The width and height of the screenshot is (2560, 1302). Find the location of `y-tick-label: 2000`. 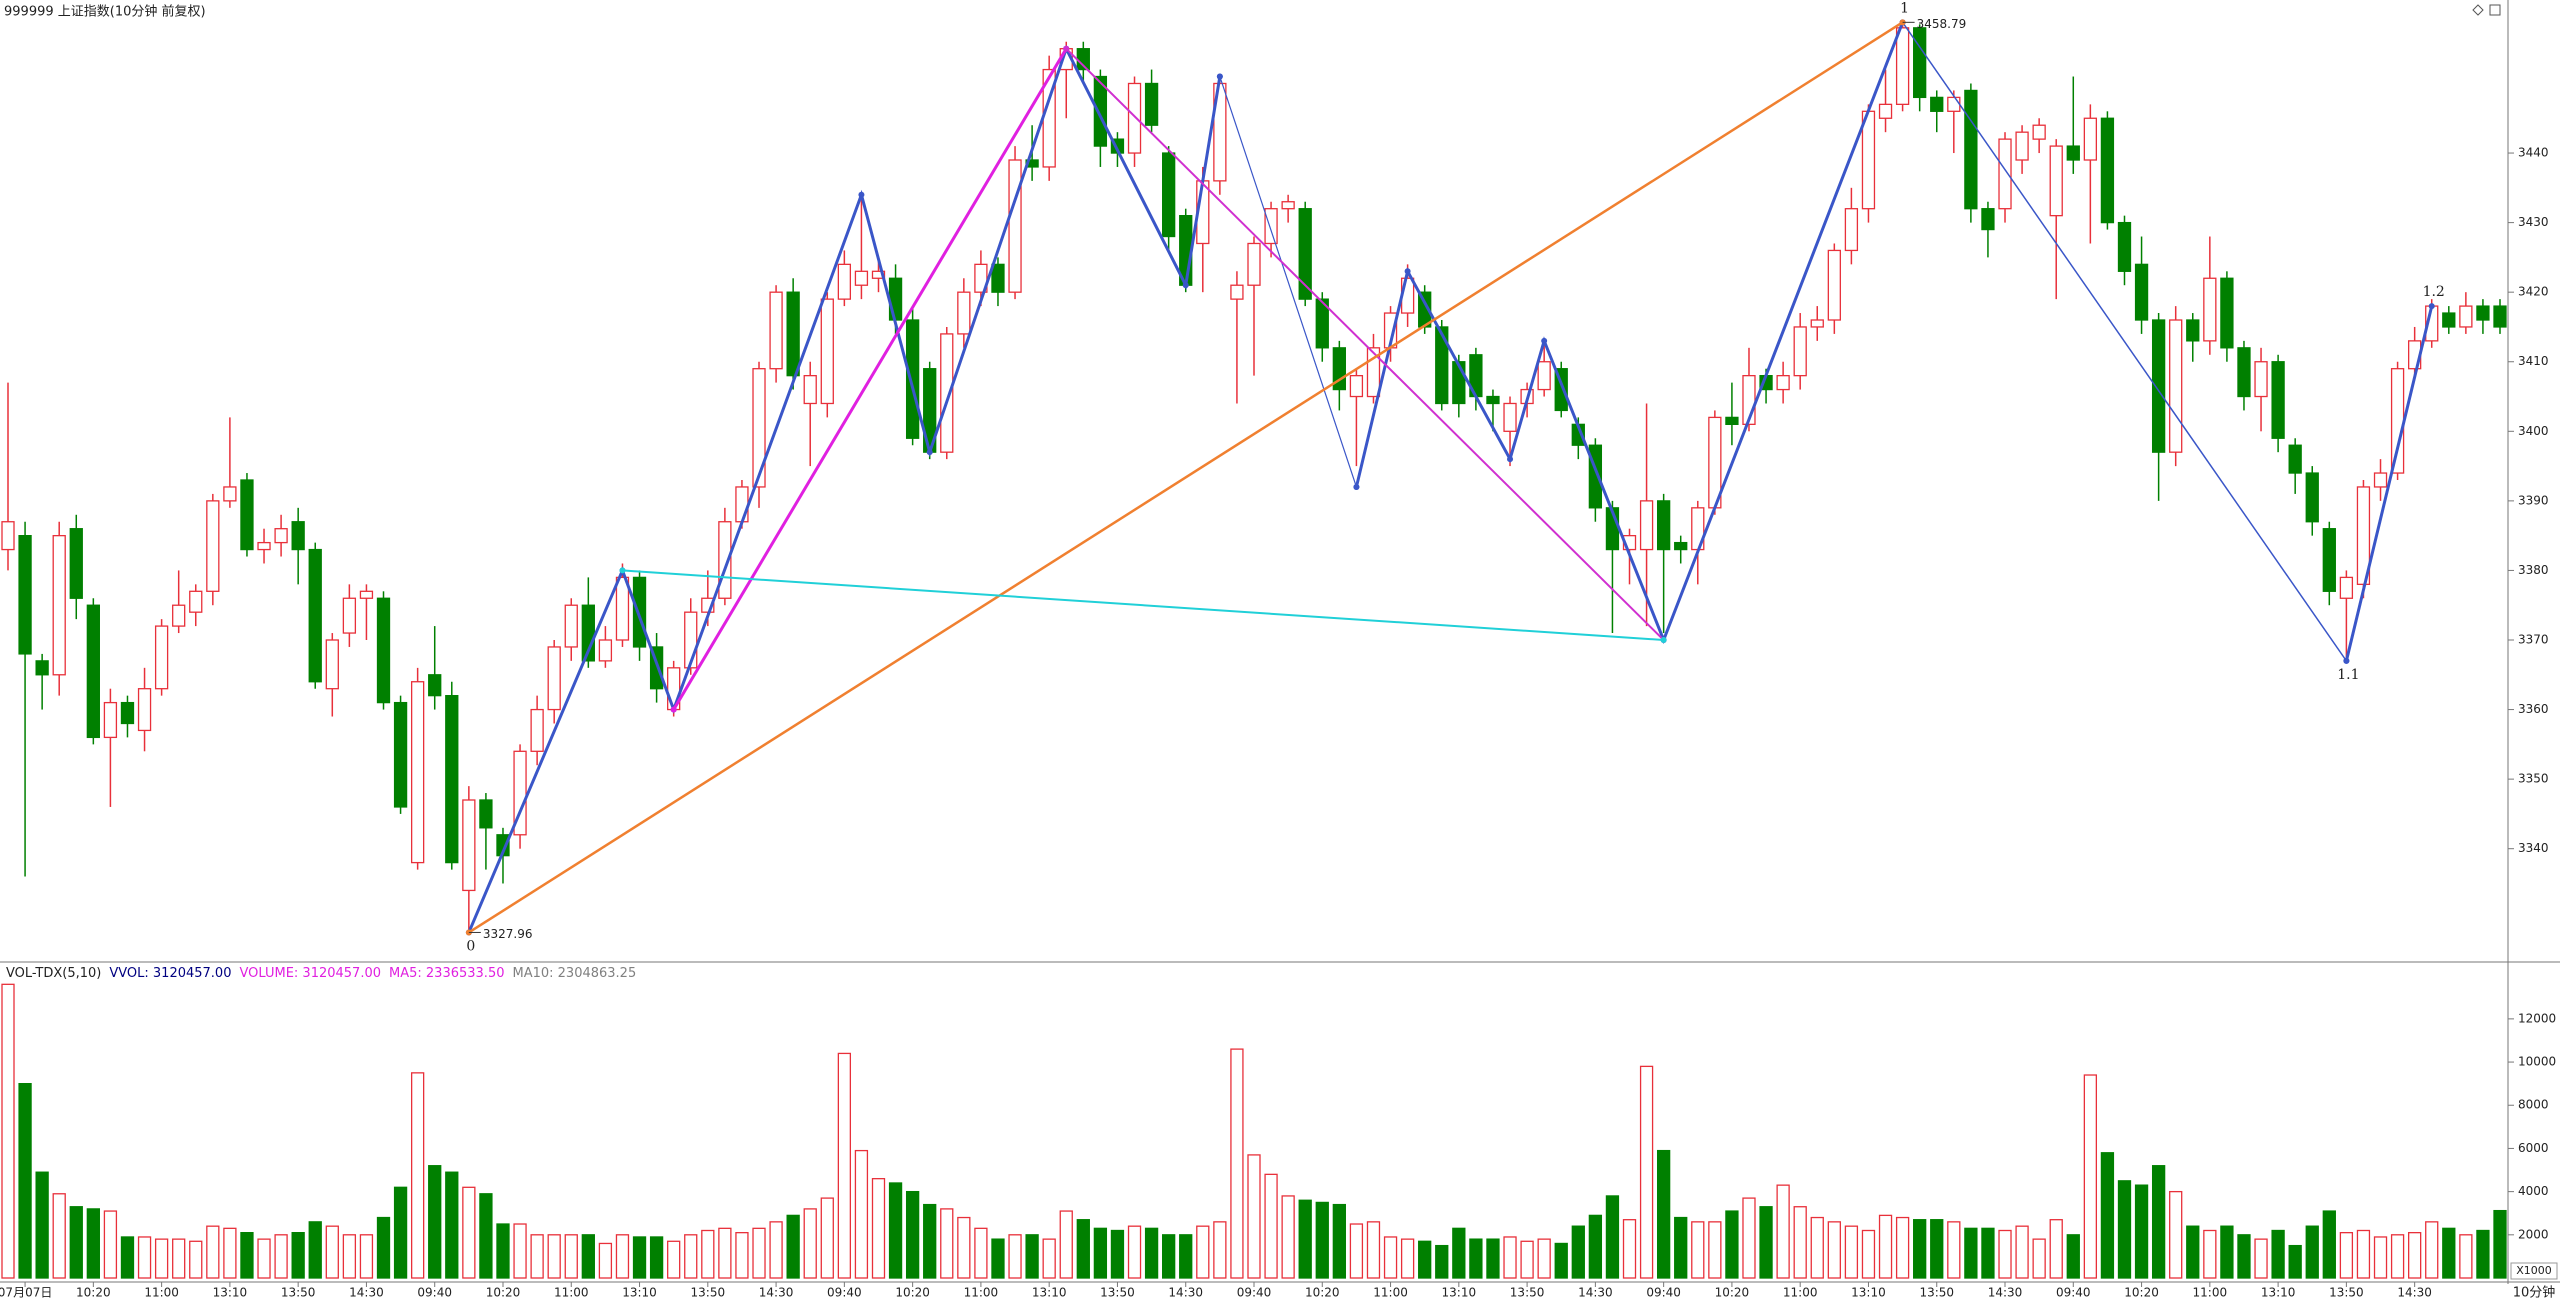

y-tick-label: 2000 is located at coordinates (2533, 1234).